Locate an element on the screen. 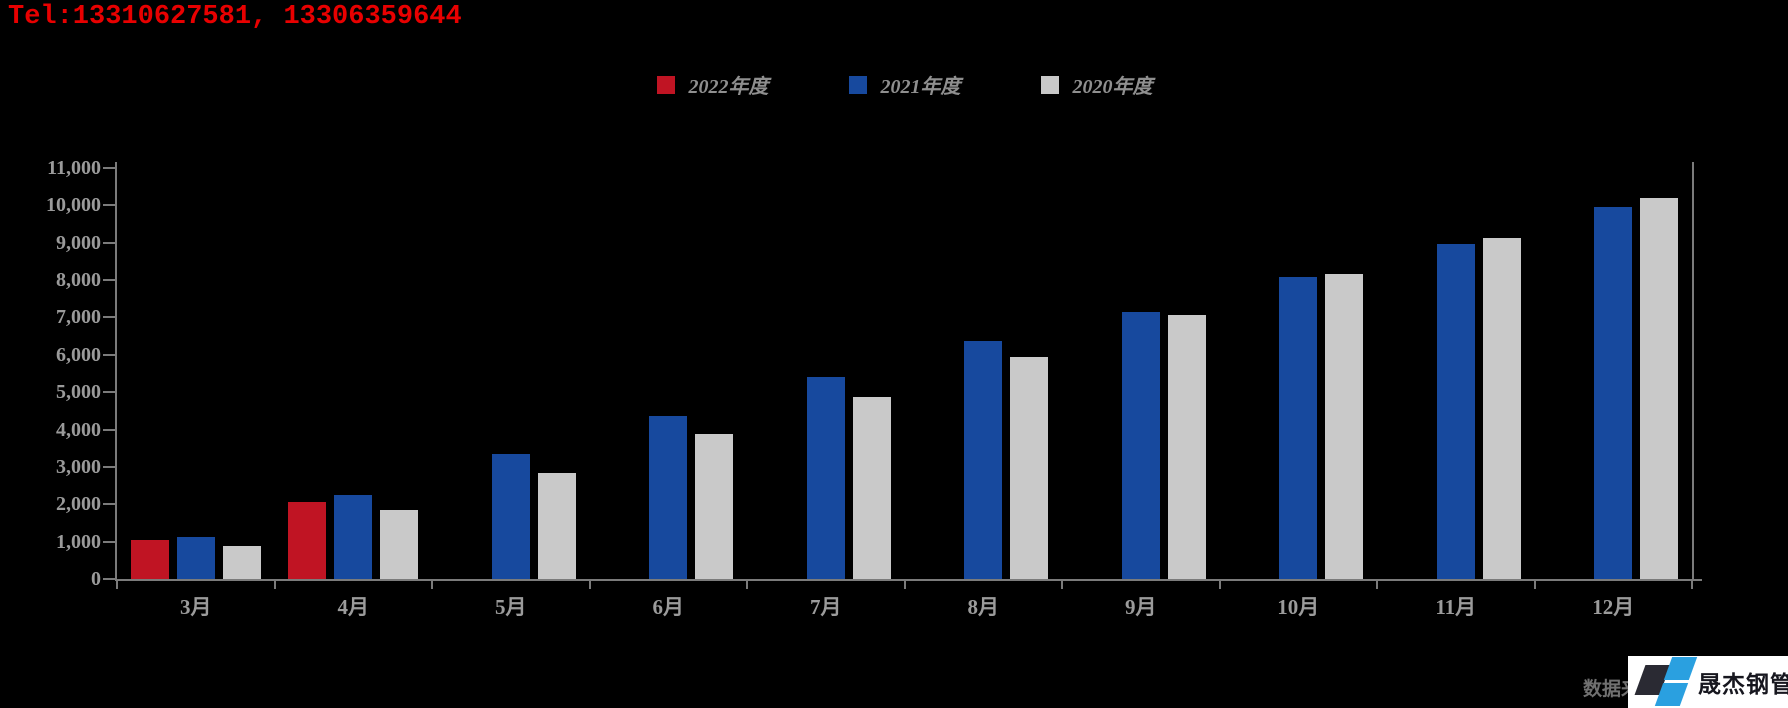 The image size is (1788, 708). bar-group-4月: 4月 is located at coordinates (354, 393).